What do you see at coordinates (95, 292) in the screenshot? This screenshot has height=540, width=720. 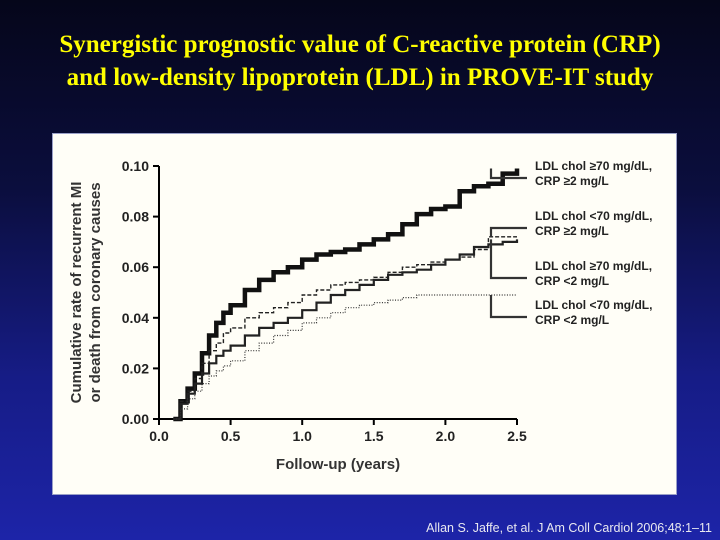 I see `y-axis-title-line: or death from coronary causes` at bounding box center [95, 292].